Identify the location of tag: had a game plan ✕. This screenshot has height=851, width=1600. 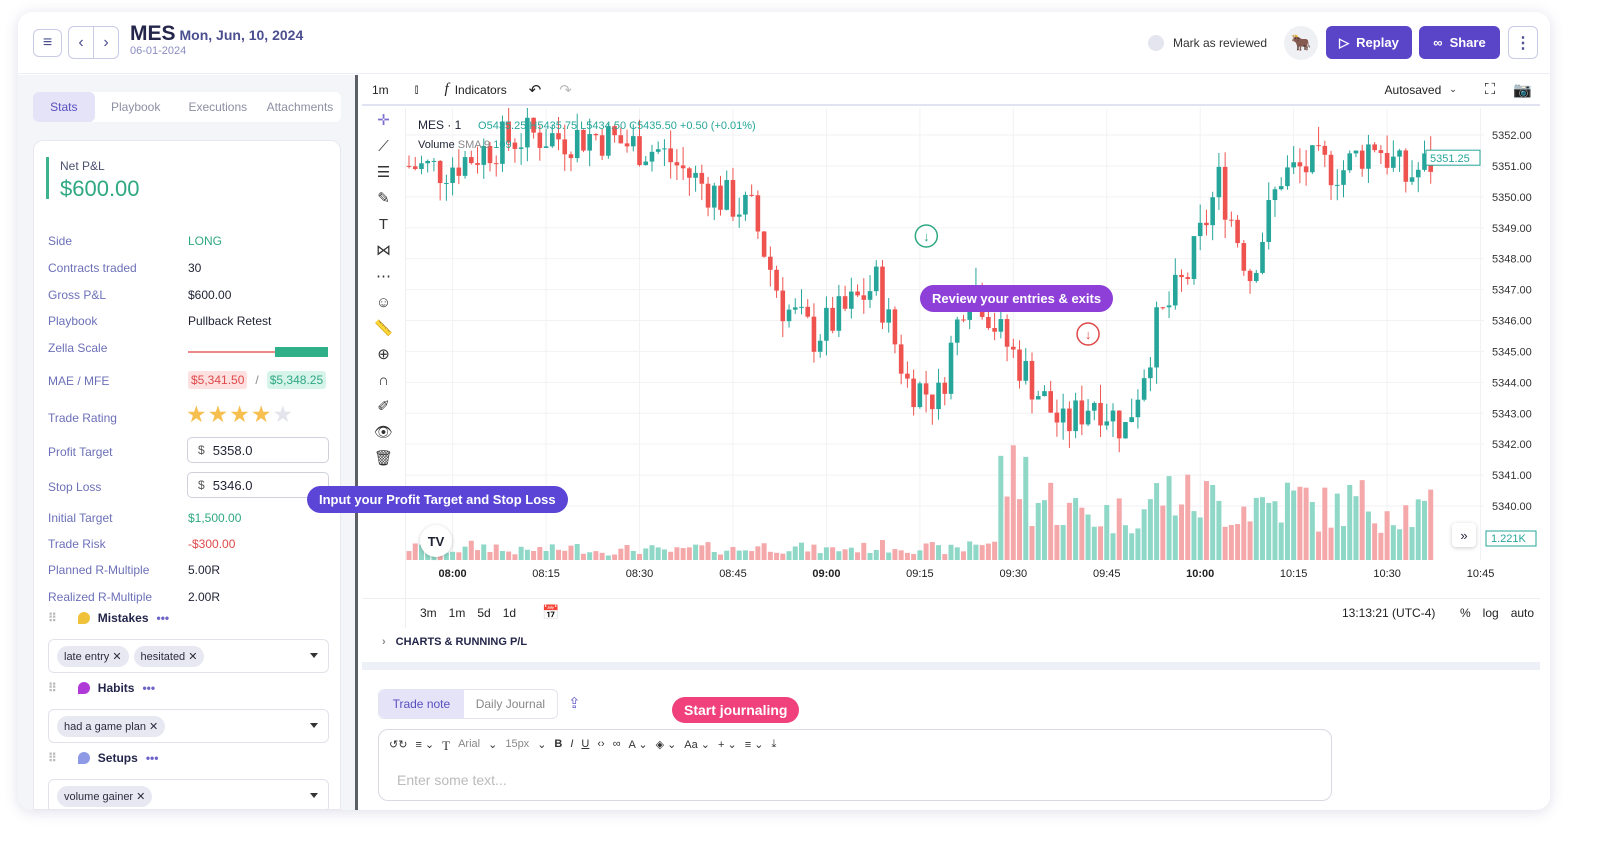
(111, 726).